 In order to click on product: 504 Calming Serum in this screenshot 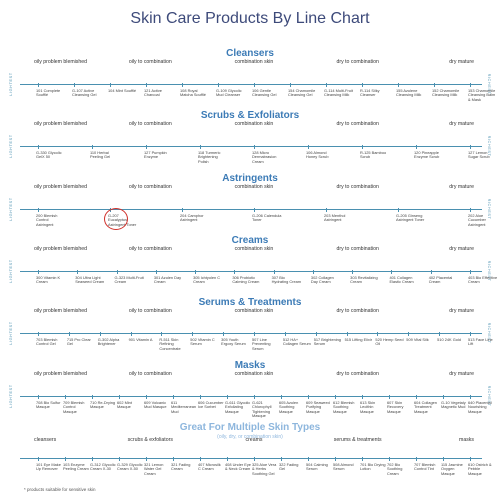, I will do `click(317, 467)`.